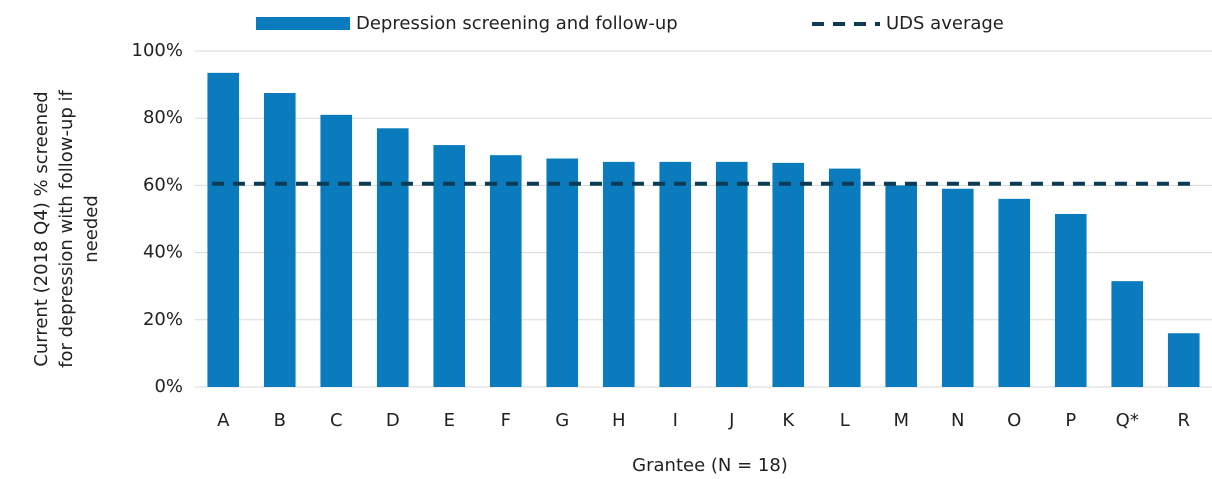 The image size is (1212, 479). Describe the element at coordinates (168, 386) in the screenshot. I see `y-tick-label: 0%` at that location.